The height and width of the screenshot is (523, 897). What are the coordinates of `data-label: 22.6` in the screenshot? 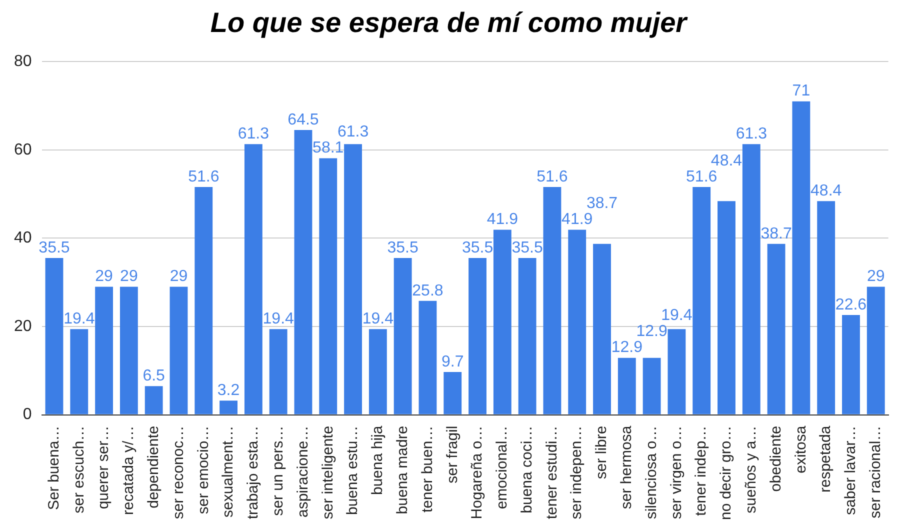 It's located at (851, 305).